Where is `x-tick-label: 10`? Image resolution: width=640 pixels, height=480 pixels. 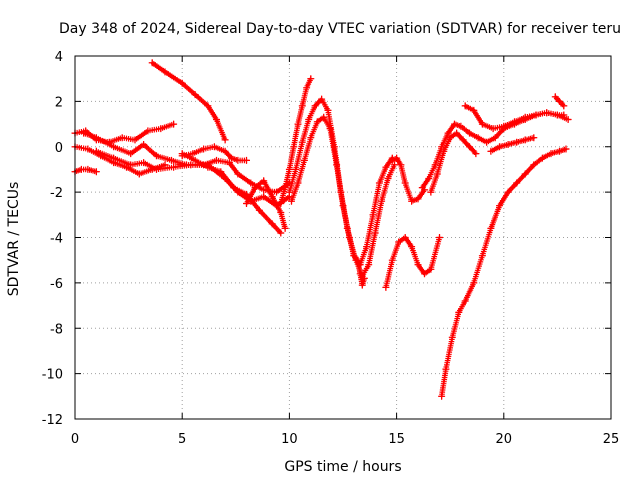
x-tick-label: 10 is located at coordinates (289, 439).